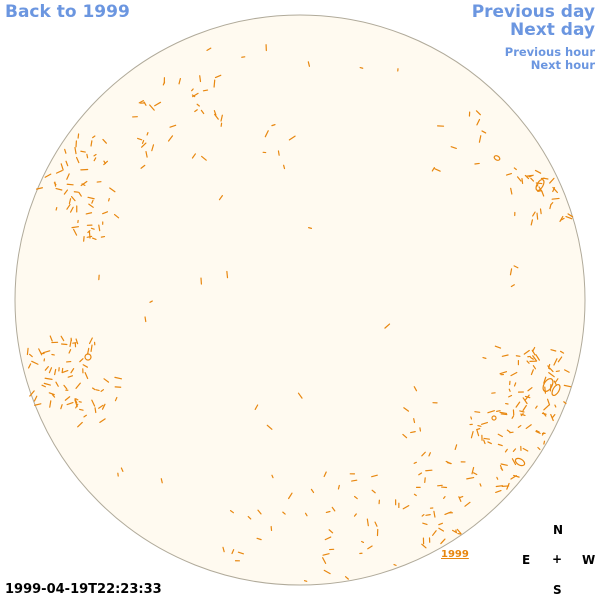 The width and height of the screenshot is (600, 600). I want to click on compass-south: S, so click(557, 590).